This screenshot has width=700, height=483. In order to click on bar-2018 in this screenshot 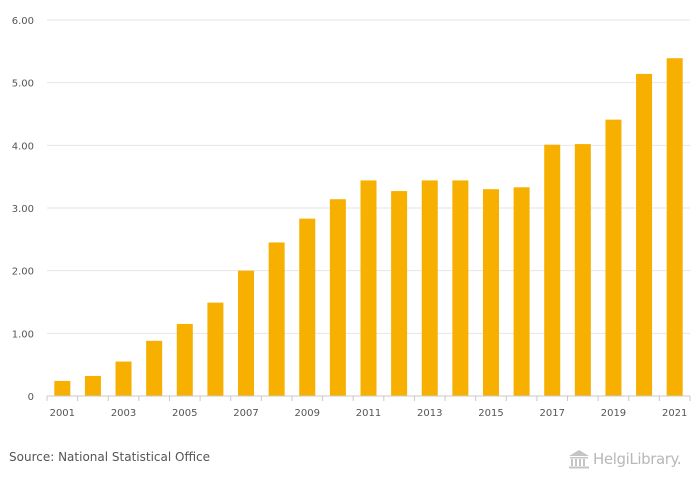, I will do `click(582, 270)`.